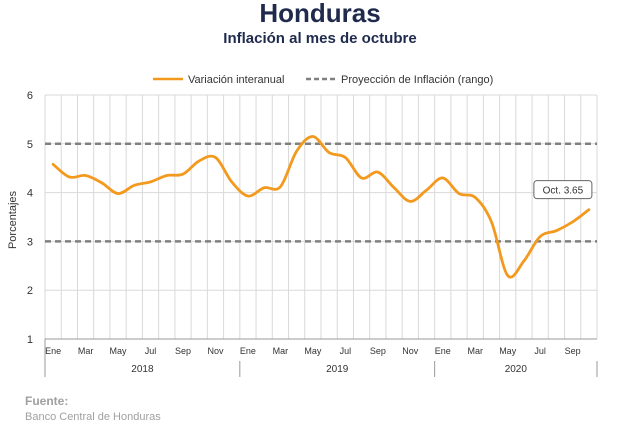 This screenshot has height=424, width=640. Describe the element at coordinates (30, 242) in the screenshot. I see `y-tick-label: 3` at that location.